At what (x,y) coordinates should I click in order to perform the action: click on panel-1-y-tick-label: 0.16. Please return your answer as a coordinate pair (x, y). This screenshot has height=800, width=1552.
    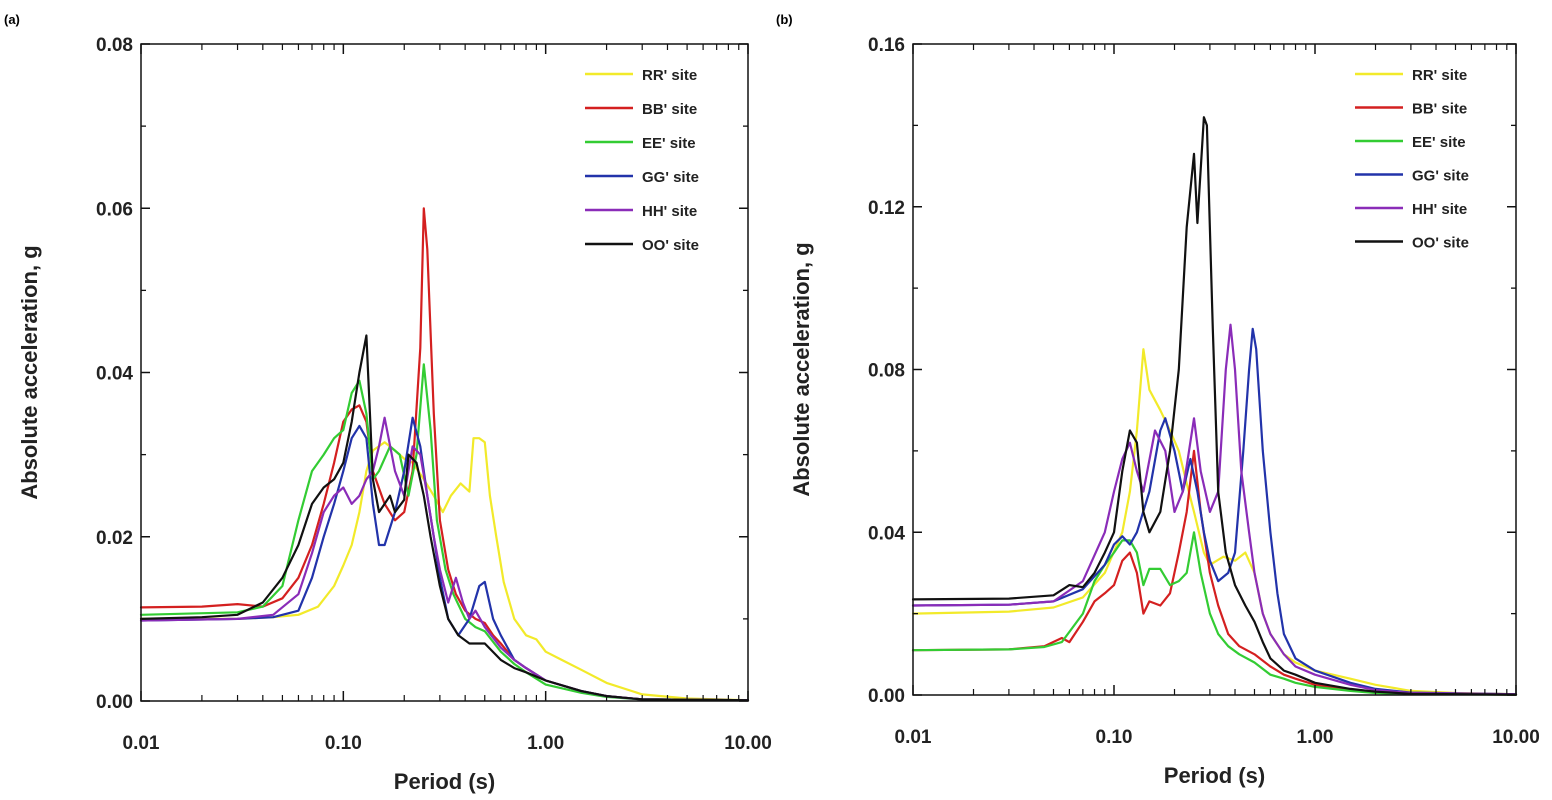
    Looking at the image, I should click on (886, 45).